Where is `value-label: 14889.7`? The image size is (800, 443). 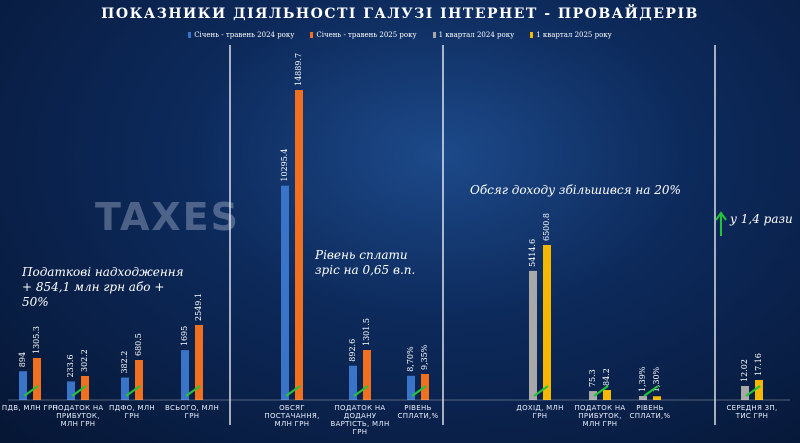
value-label: 14889.7 is located at coordinates (298, 69).